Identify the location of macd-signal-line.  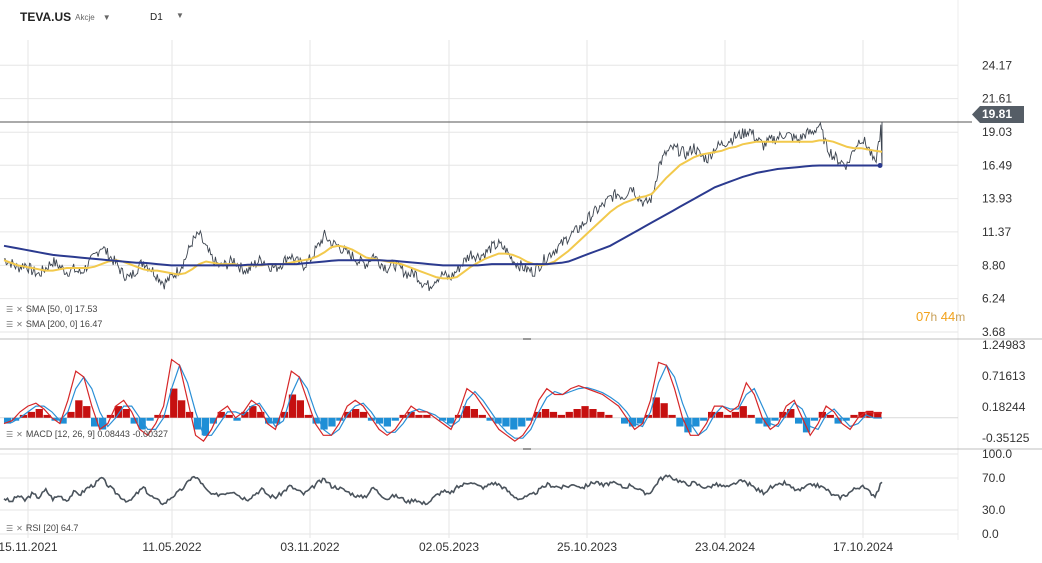
(442, 401).